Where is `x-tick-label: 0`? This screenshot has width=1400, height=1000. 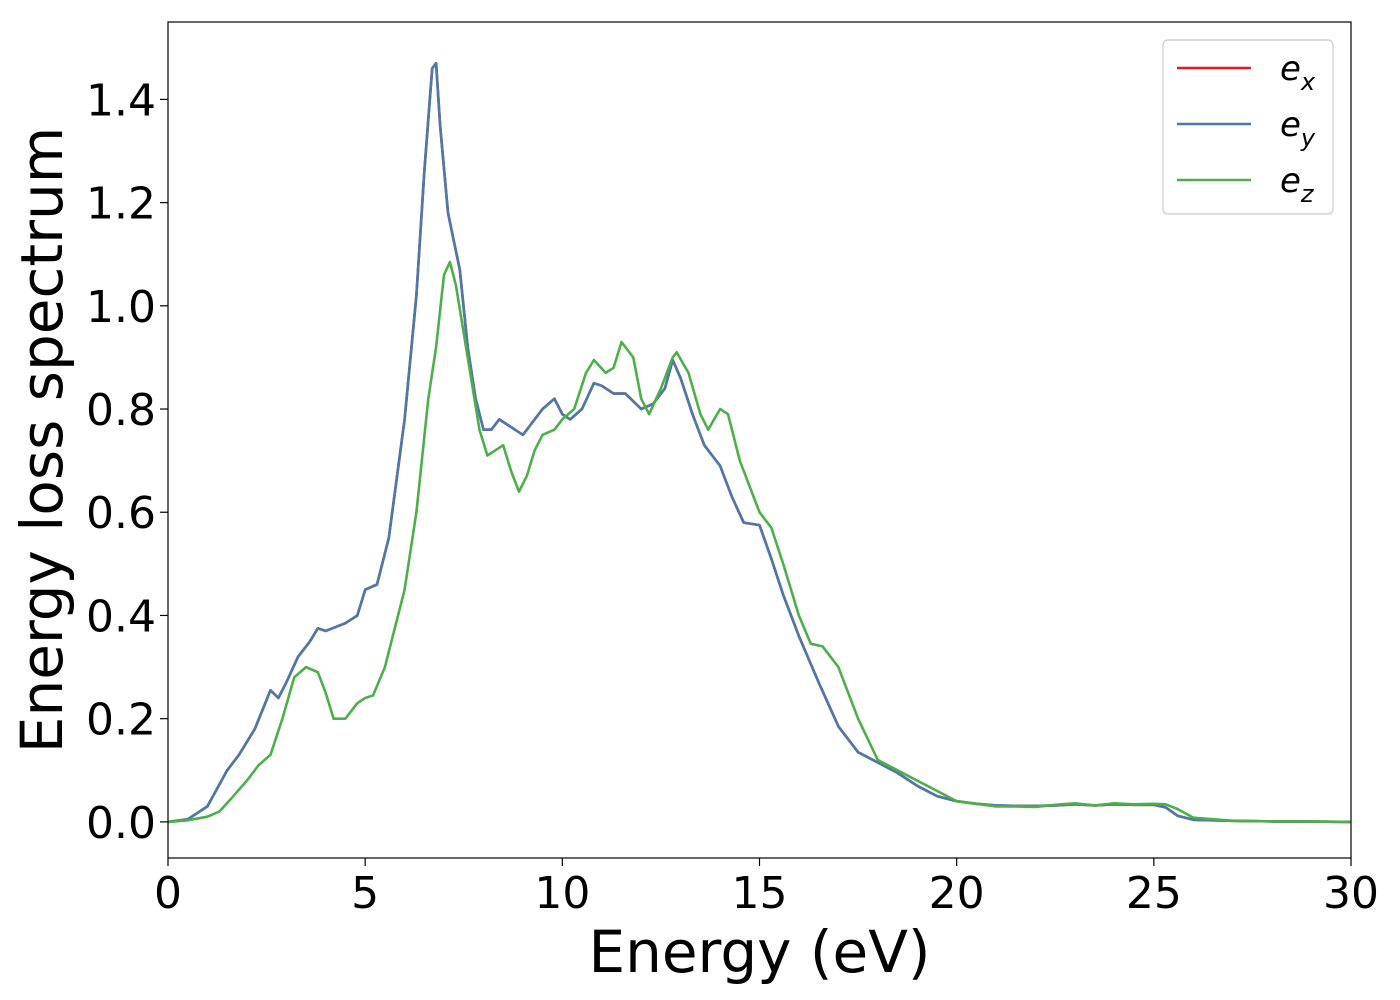 x-tick-label: 0 is located at coordinates (168, 893).